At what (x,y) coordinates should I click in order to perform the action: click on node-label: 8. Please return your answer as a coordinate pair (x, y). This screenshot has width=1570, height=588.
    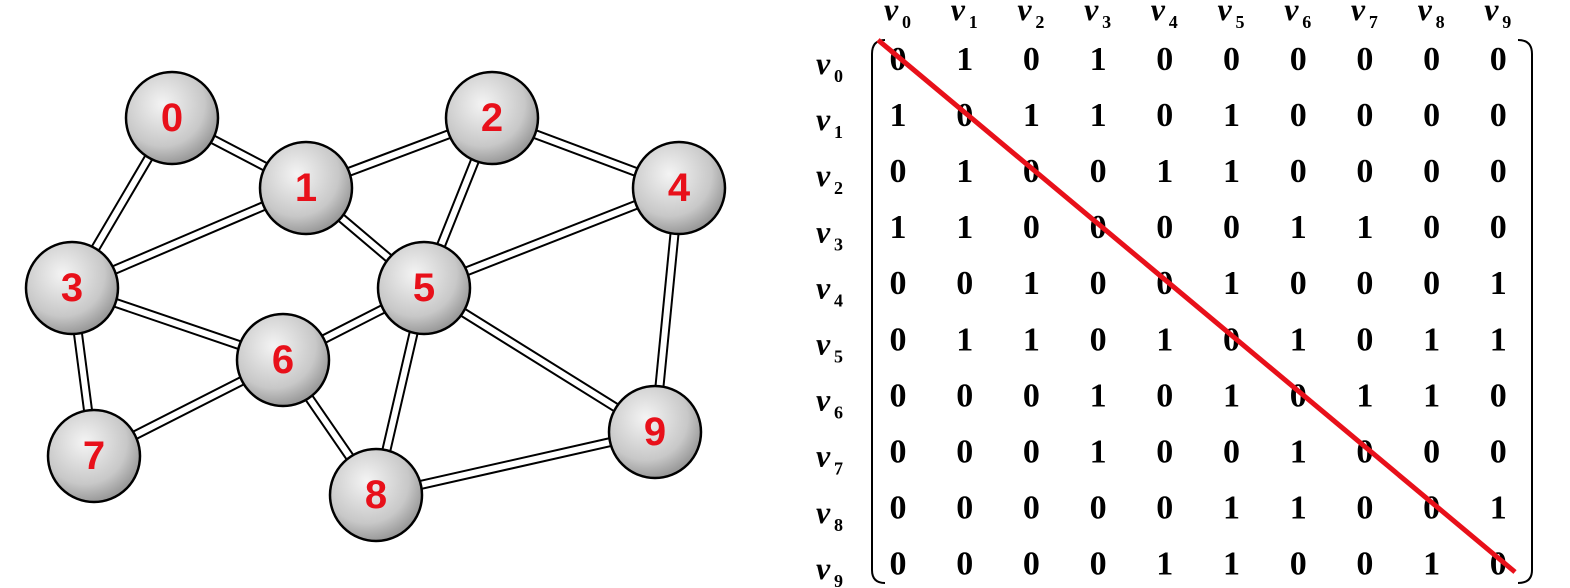
    Looking at the image, I should click on (376, 495).